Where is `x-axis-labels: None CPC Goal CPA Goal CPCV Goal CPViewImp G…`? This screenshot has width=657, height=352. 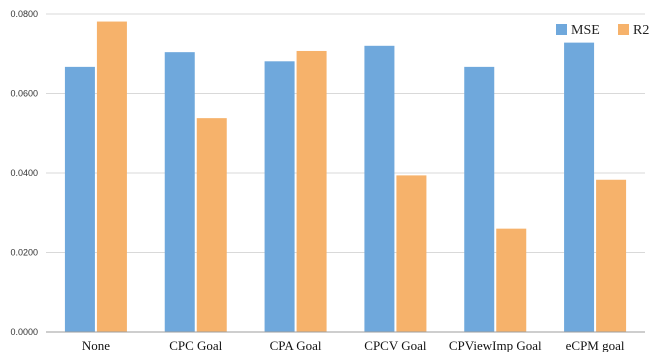 x-axis-labels: None CPC Goal CPA Goal CPCV Goal CPViewImp G… is located at coordinates (353, 345).